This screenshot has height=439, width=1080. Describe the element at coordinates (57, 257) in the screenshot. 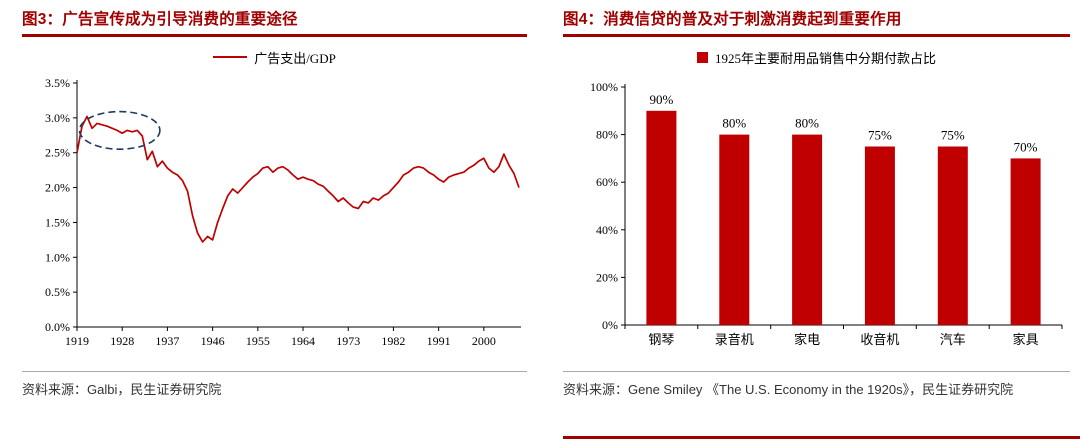

I see `svg-text: 1.0%` at that location.